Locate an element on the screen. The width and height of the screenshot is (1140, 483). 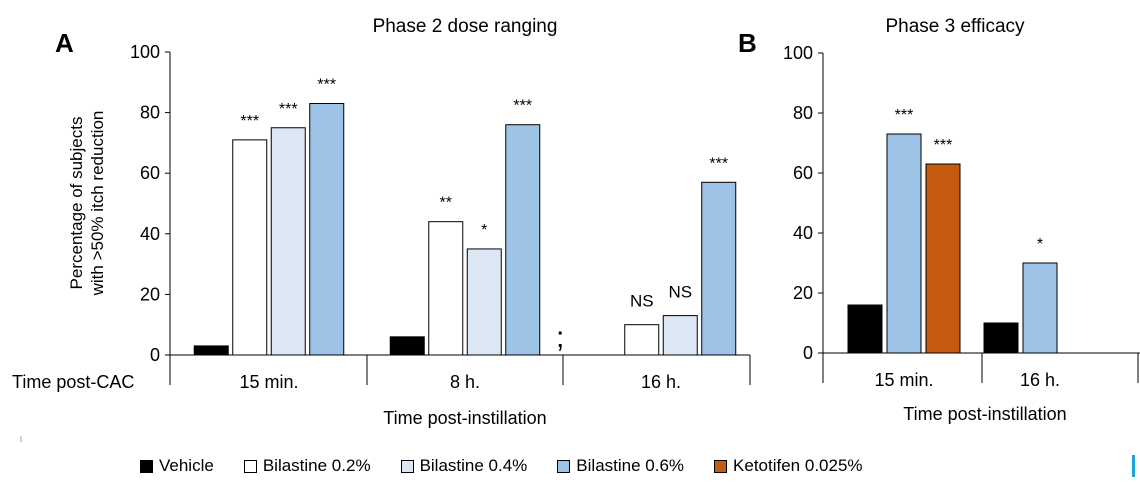
legend-item-ketotifen: Ketotifen 0.025% is located at coordinates (788, 466).